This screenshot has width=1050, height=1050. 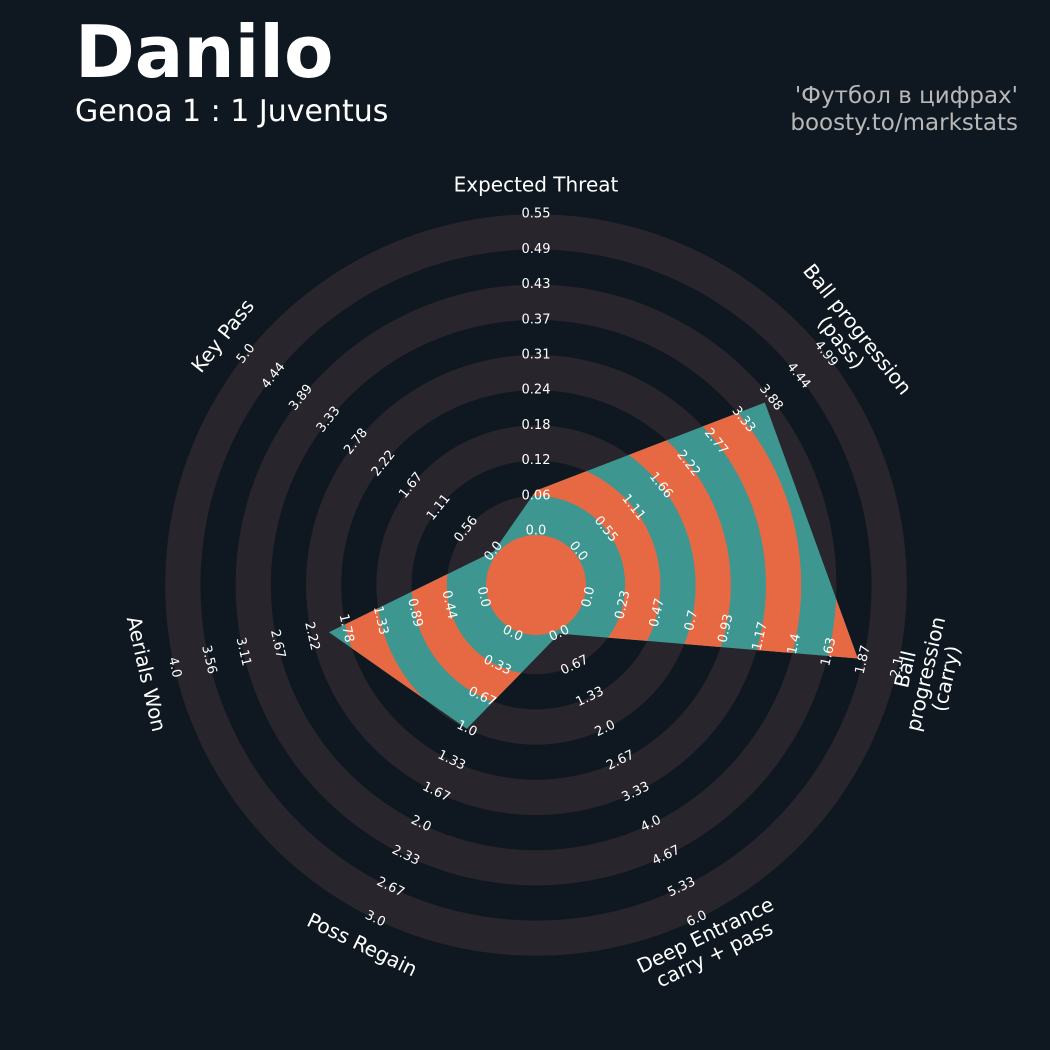 What do you see at coordinates (657, 613) in the screenshot?
I see `tick-label: 0.47` at bounding box center [657, 613].